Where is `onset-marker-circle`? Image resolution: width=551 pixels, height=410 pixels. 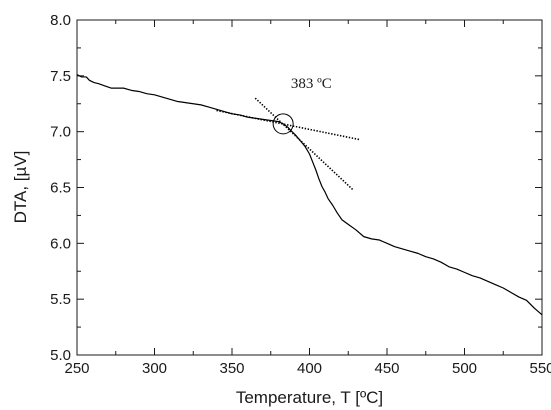
onset-marker-circle is located at coordinates (283, 124).